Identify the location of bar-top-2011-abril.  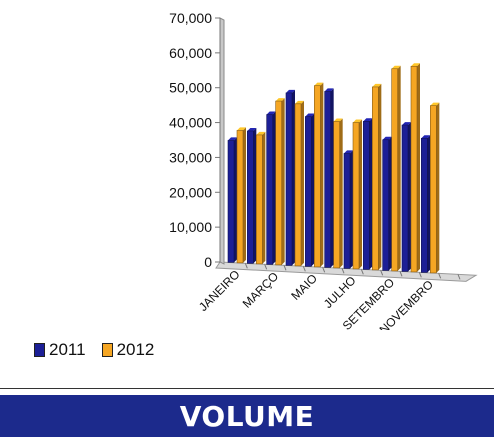
(290, 91).